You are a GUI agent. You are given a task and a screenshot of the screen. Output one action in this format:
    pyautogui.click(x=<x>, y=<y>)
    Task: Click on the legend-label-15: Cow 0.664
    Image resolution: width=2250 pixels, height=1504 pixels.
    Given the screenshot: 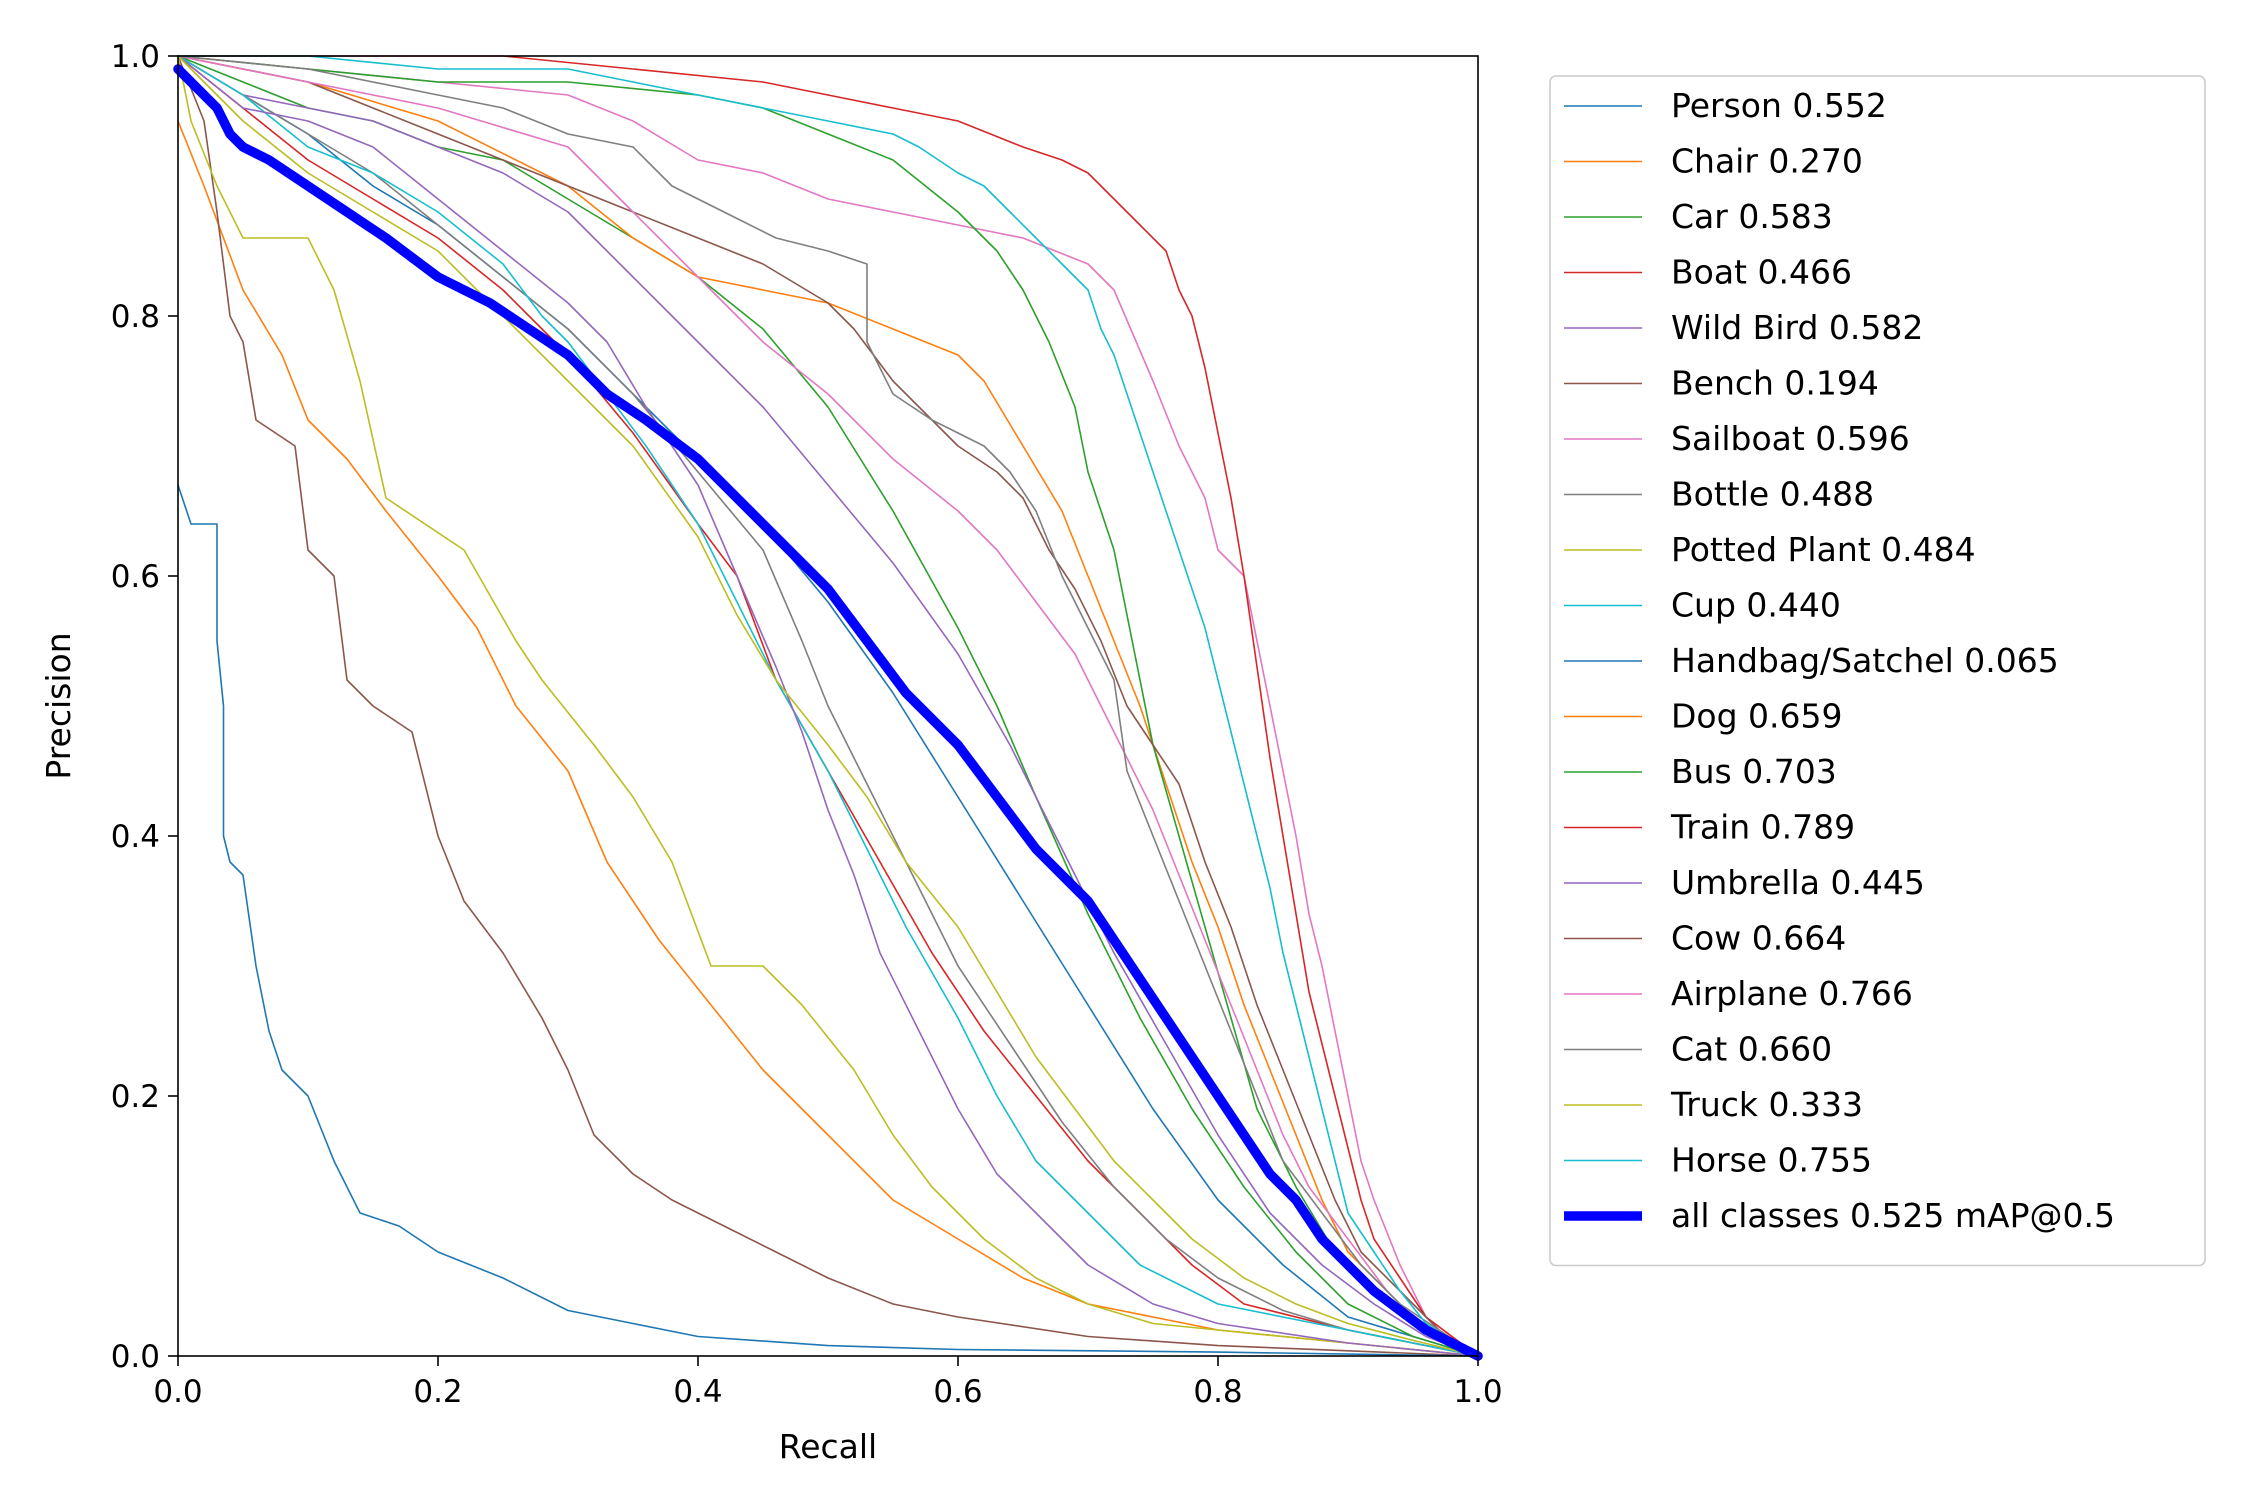 What is the action you would take?
    pyautogui.click(x=1758, y=938)
    